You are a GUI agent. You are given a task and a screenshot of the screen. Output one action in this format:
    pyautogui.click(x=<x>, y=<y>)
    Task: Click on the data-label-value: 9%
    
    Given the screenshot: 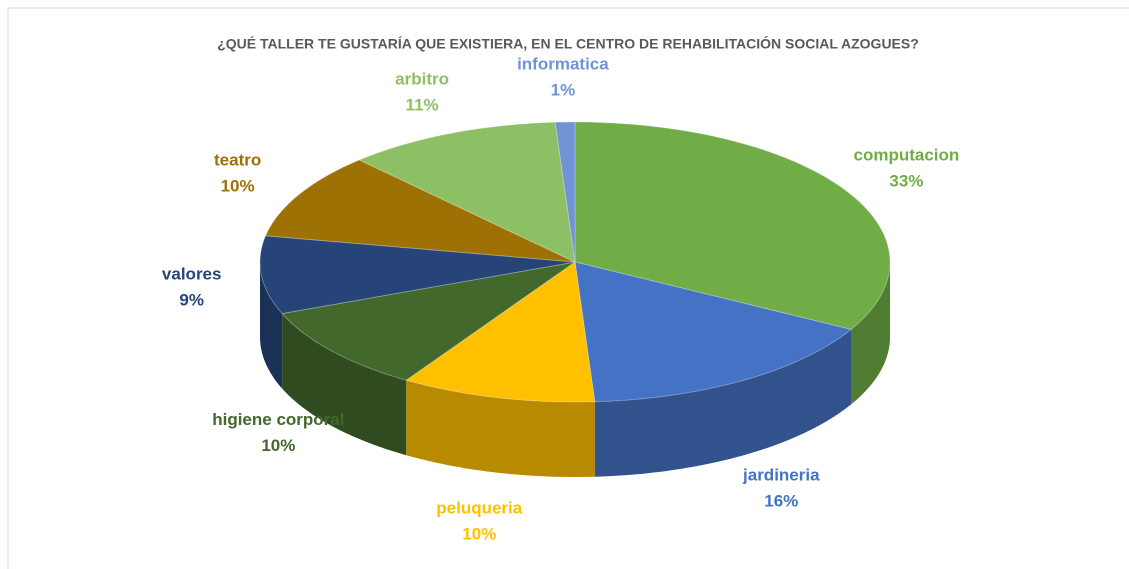 What is the action you would take?
    pyautogui.click(x=191, y=300)
    